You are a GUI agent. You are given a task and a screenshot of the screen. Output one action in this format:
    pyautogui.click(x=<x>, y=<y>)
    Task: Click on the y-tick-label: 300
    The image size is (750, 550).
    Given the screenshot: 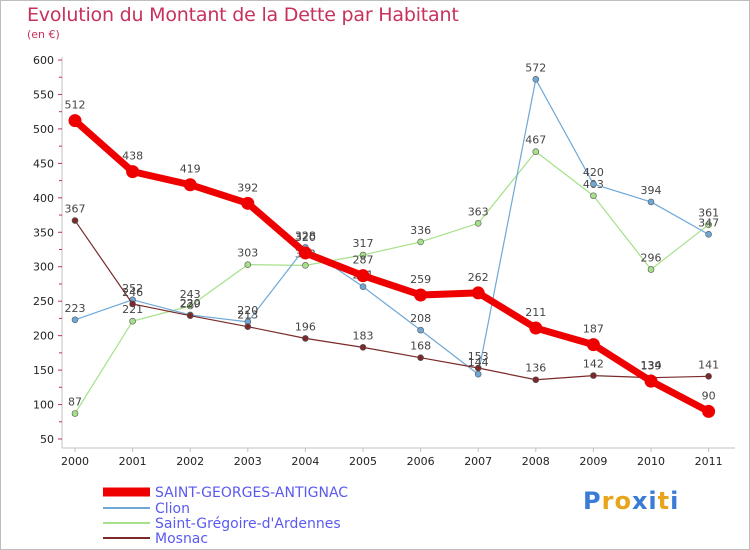 What is the action you would take?
    pyautogui.click(x=43, y=267)
    